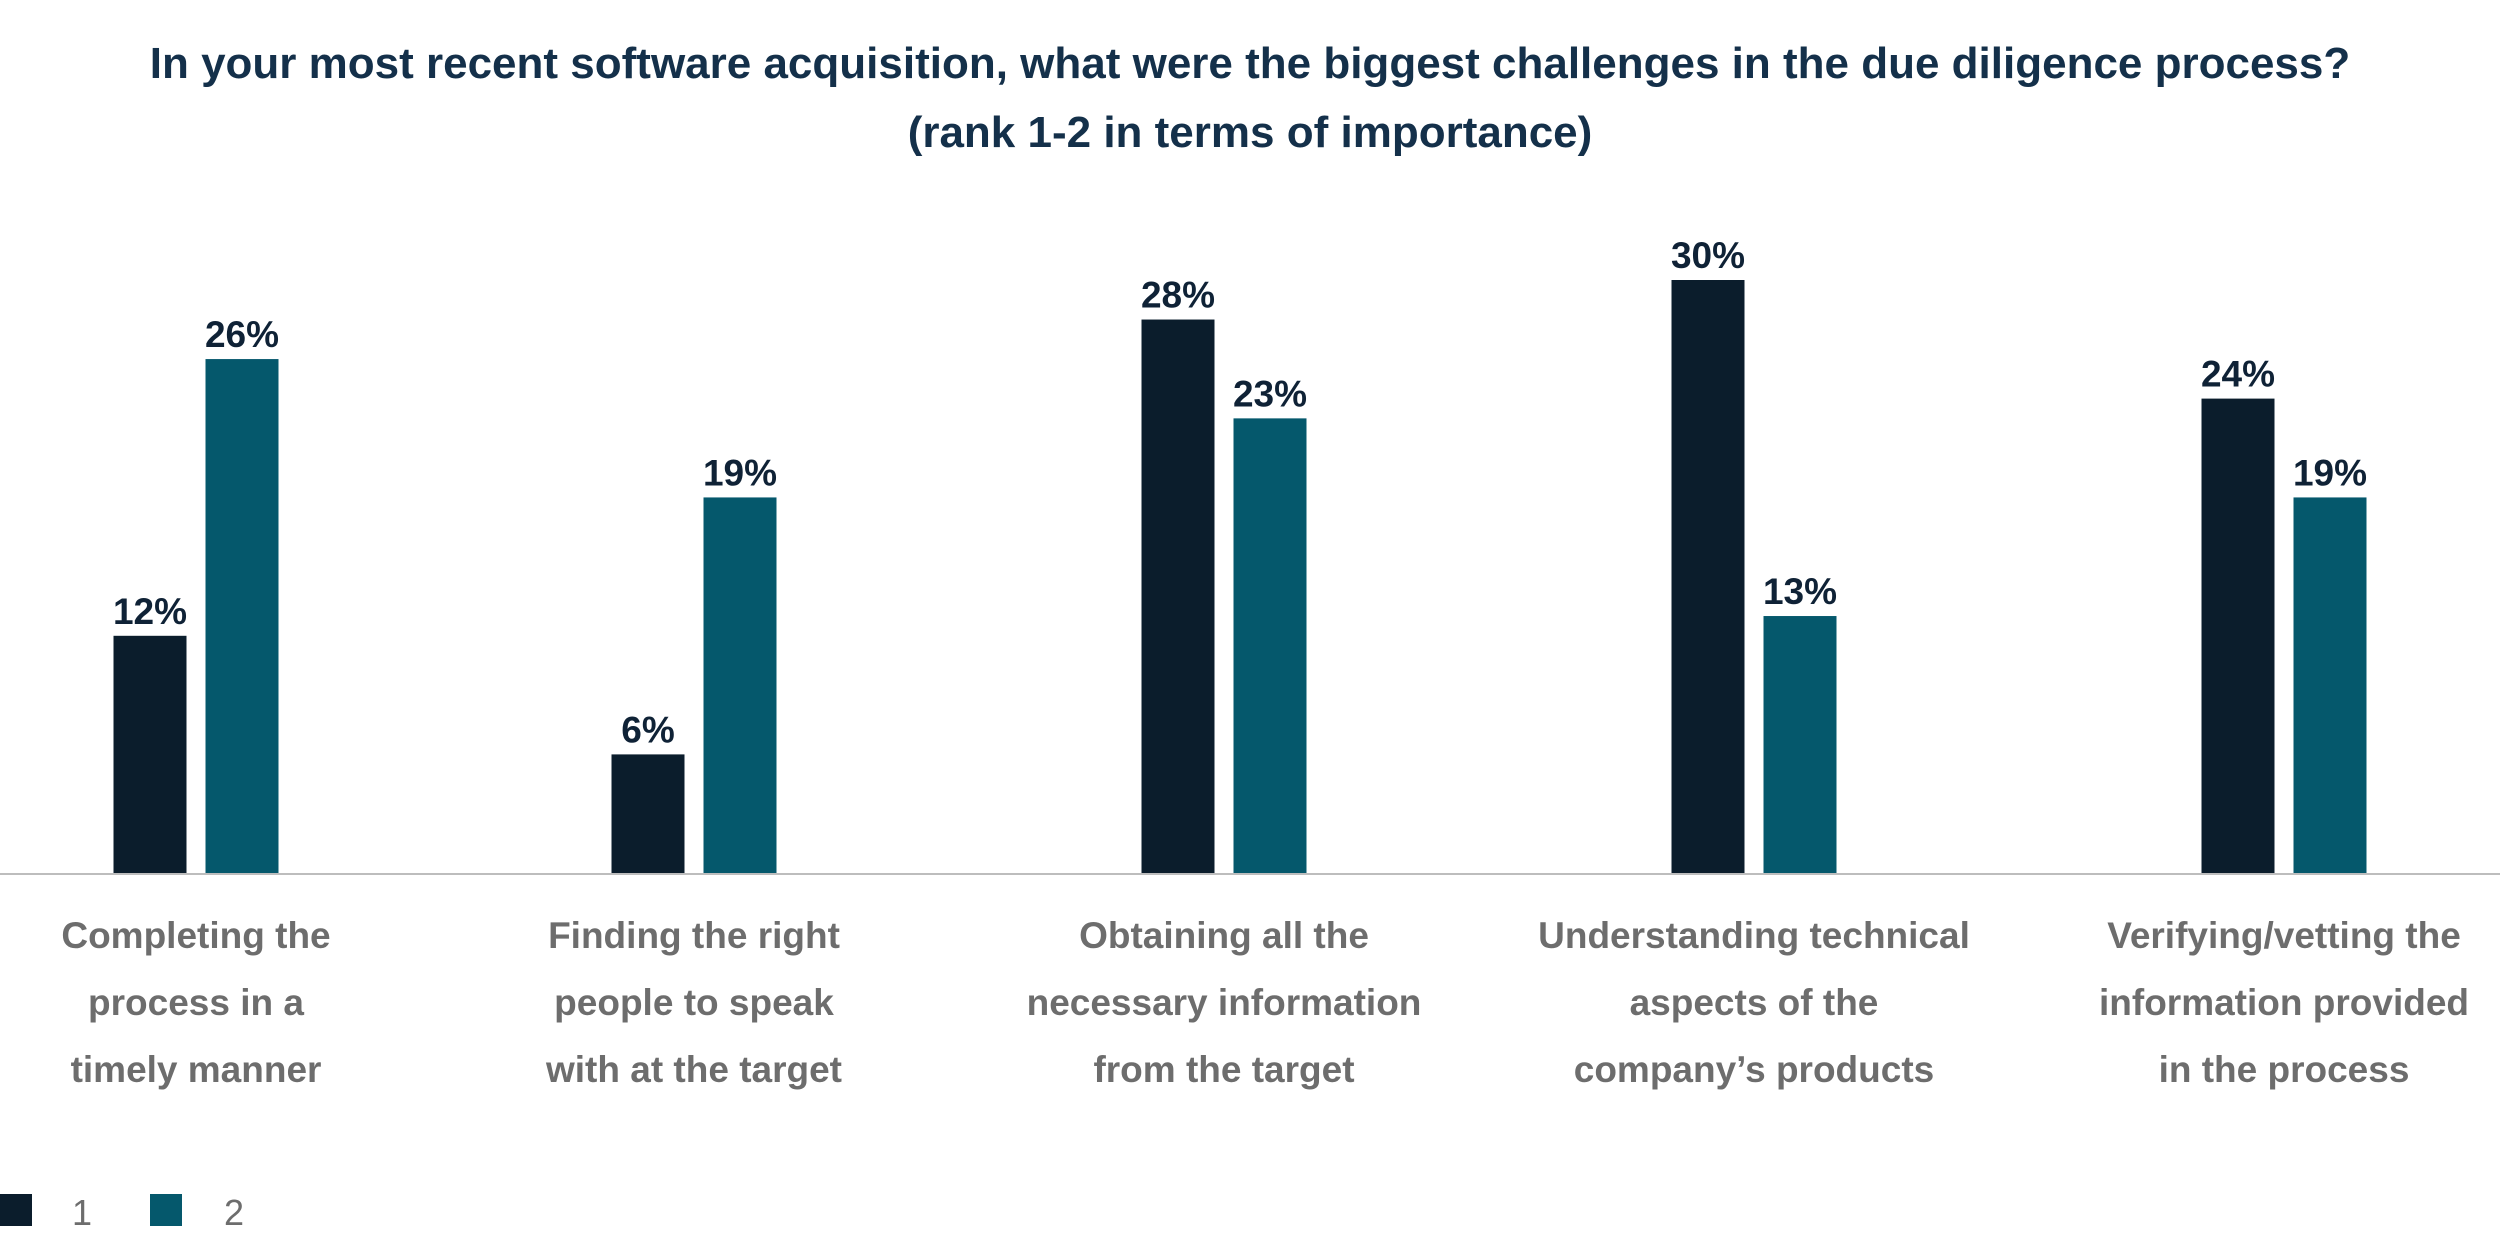 The height and width of the screenshot is (1250, 2500). Describe the element at coordinates (1224, 935) in the screenshot. I see `category-label-3-line-1: Obtaining all the` at that location.